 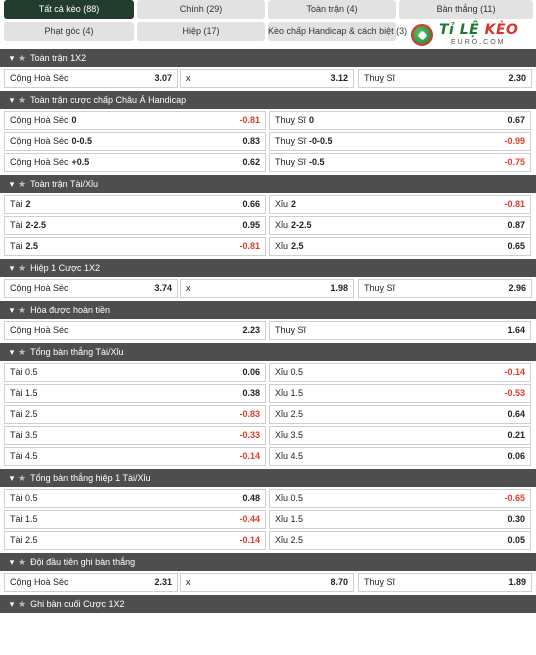 I want to click on odds-cell: Xỉu 0.5 -0.65, so click(x=400, y=498).